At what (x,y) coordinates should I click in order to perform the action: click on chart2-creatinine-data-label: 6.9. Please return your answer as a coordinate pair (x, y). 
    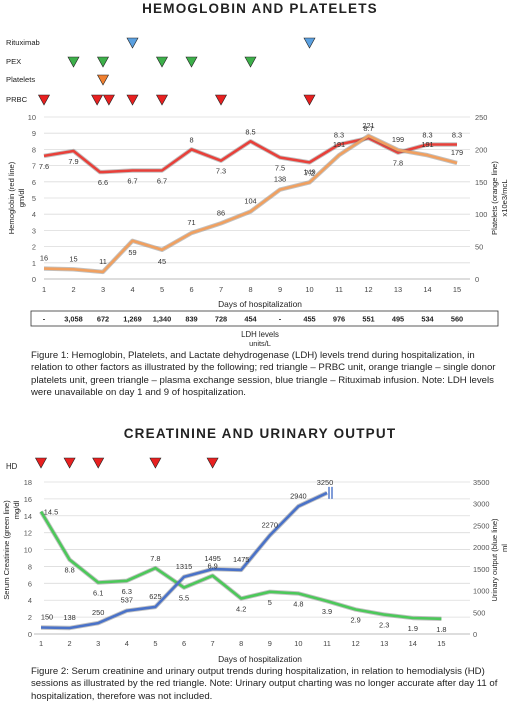
    Looking at the image, I should click on (212, 566).